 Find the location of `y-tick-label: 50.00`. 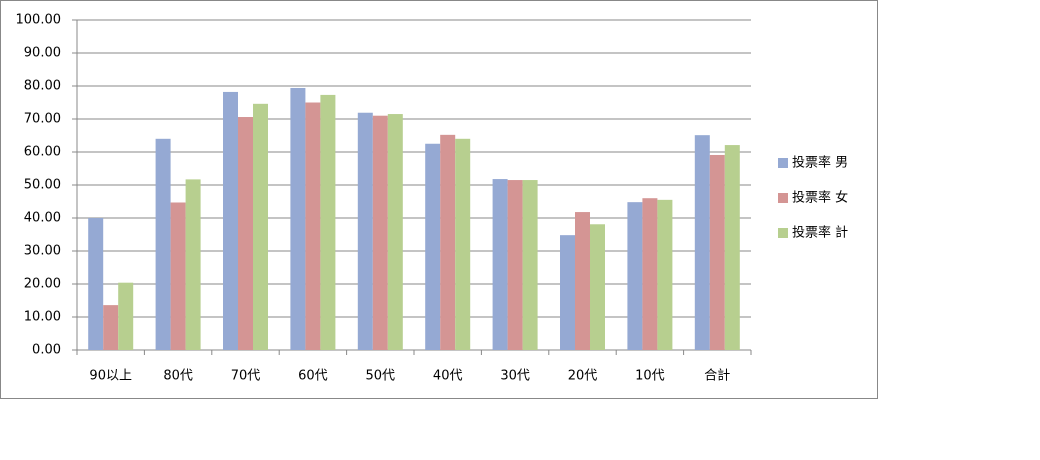

y-tick-label: 50.00 is located at coordinates (42, 185).